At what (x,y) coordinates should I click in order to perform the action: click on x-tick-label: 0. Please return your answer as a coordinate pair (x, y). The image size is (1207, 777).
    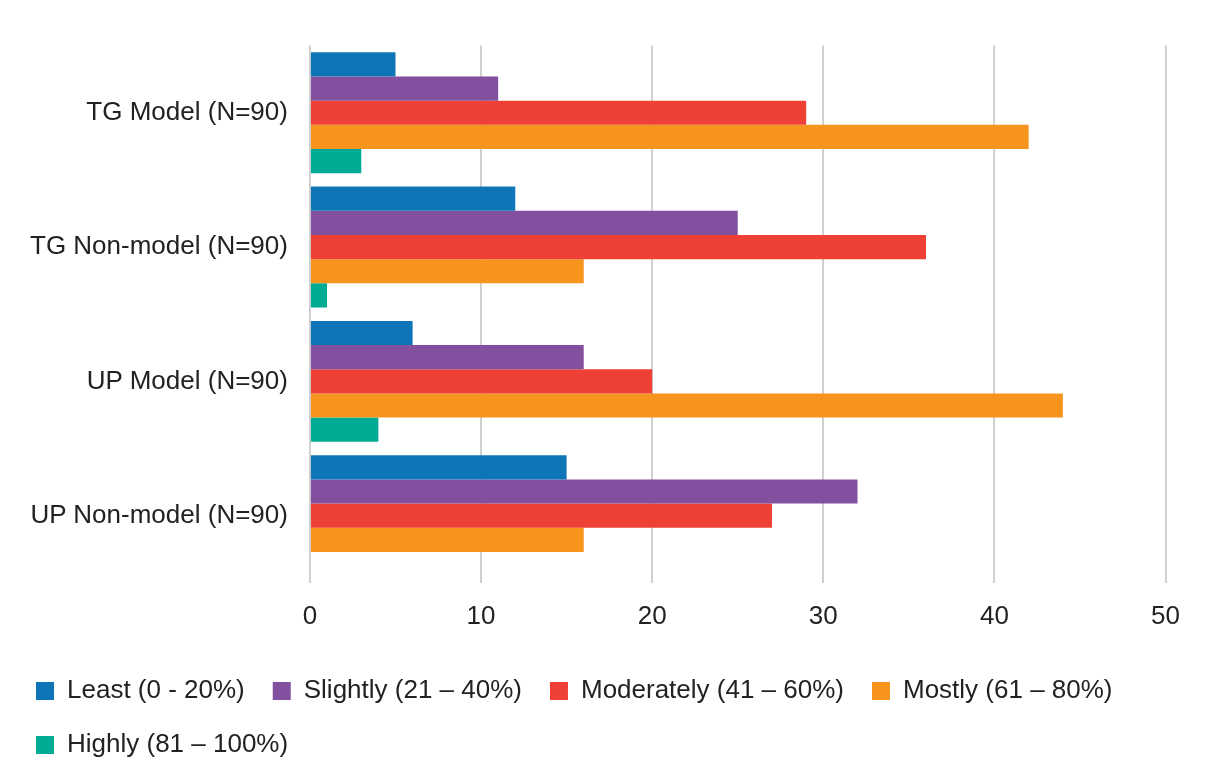
    Looking at the image, I should click on (310, 614).